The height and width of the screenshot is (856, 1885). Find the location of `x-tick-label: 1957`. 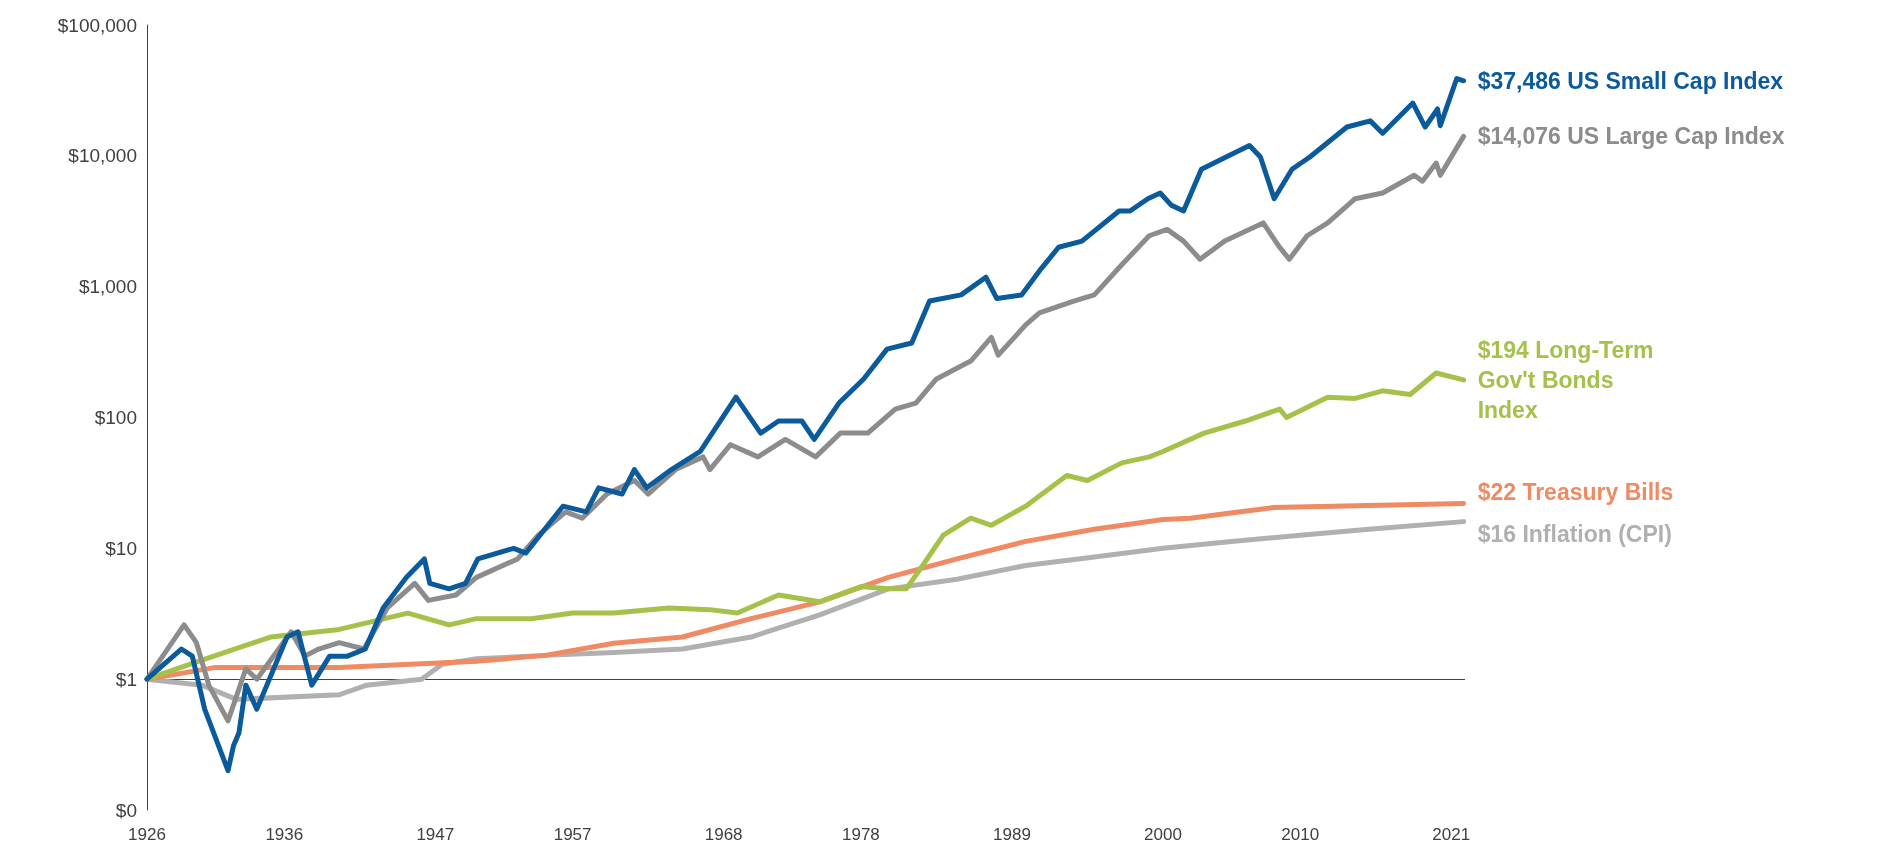

x-tick-label: 1957 is located at coordinates (572, 834).